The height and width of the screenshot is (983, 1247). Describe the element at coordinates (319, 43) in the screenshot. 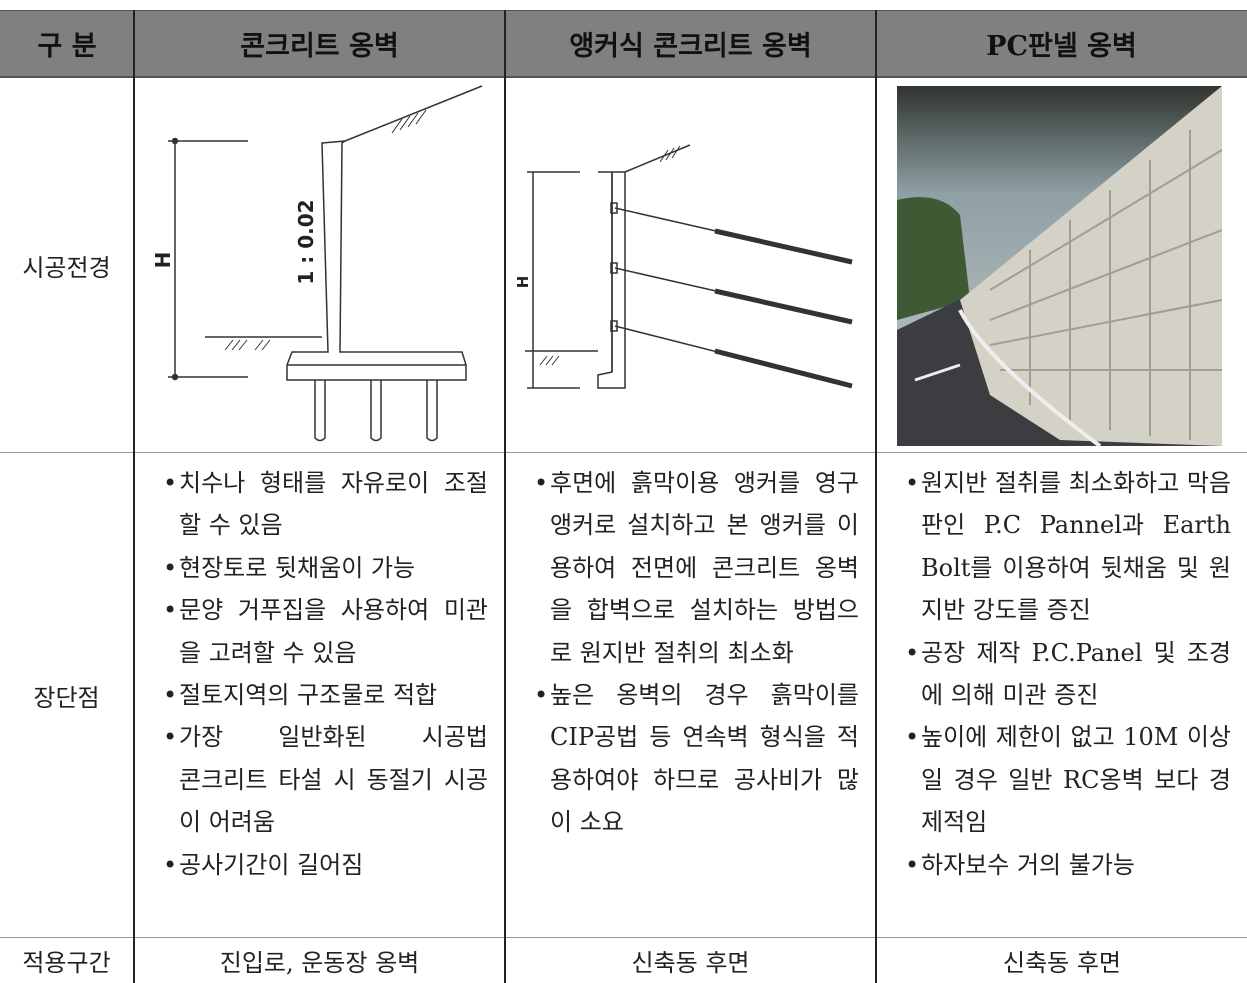

I see `header-cell: 콘크리트 옹벽` at that location.